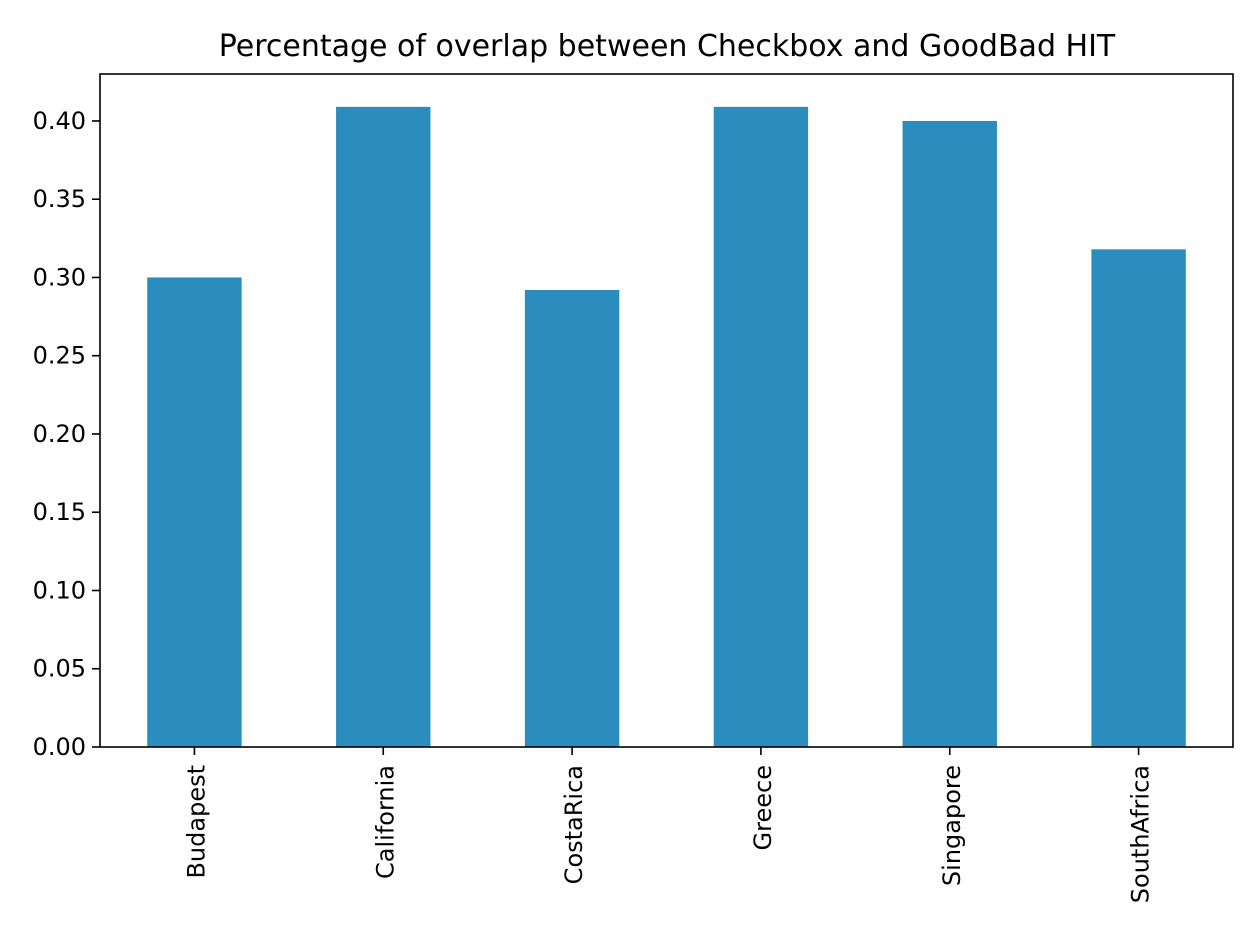 The height and width of the screenshot is (952, 1260). I want to click on x-tick-label: California, so click(385, 822).